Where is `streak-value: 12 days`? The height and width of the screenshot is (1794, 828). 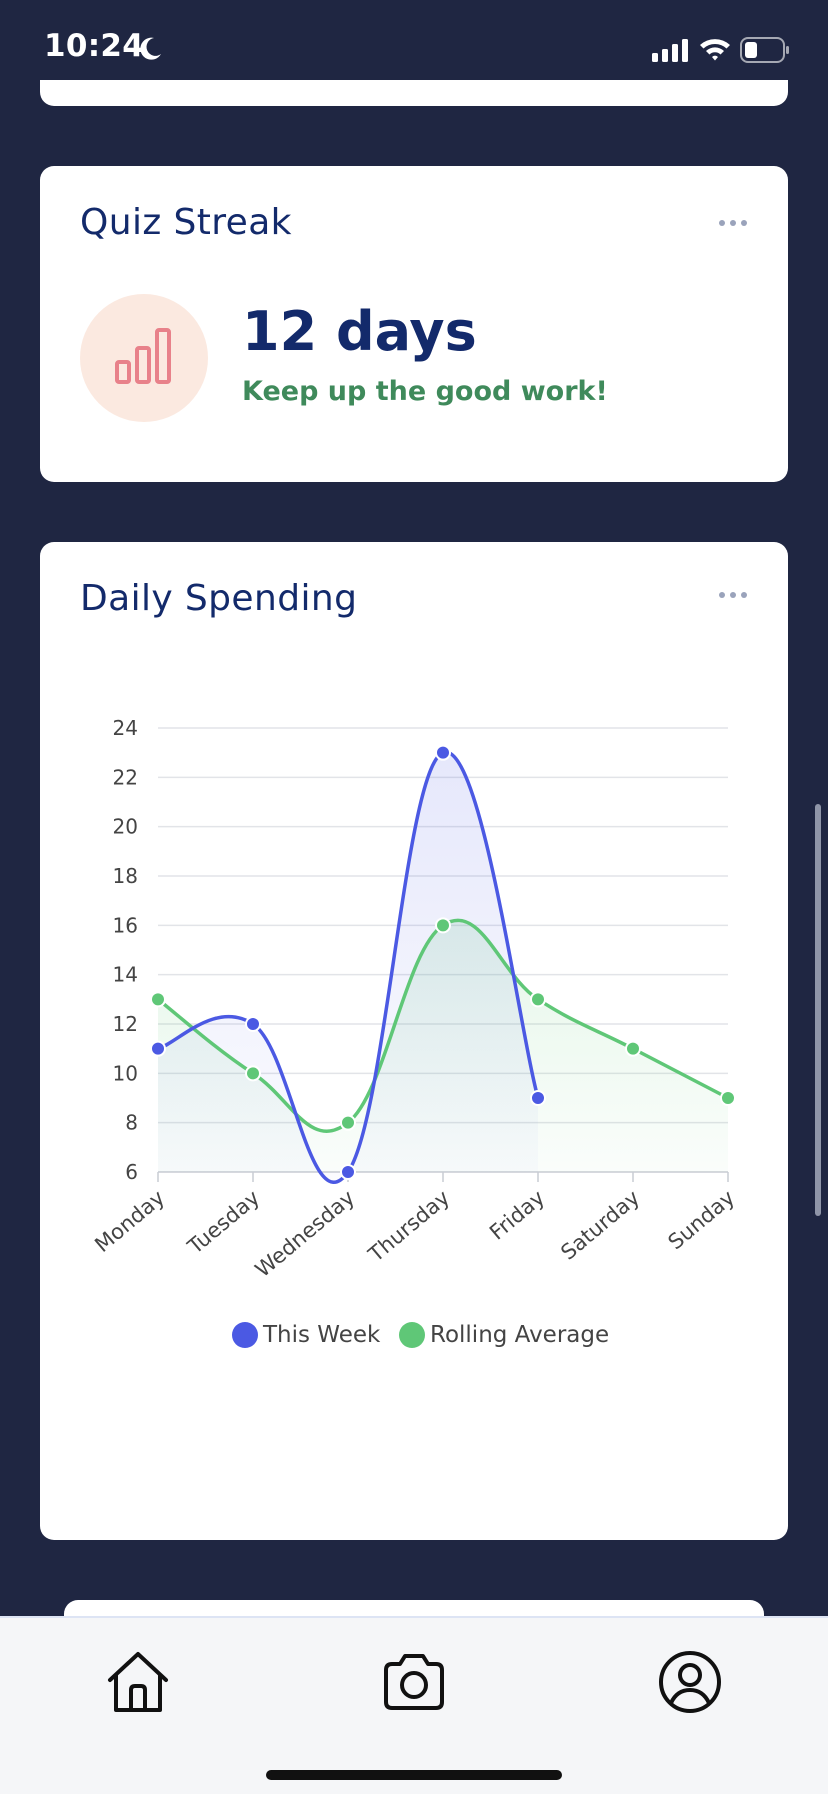
streak-value: 12 days is located at coordinates (359, 331).